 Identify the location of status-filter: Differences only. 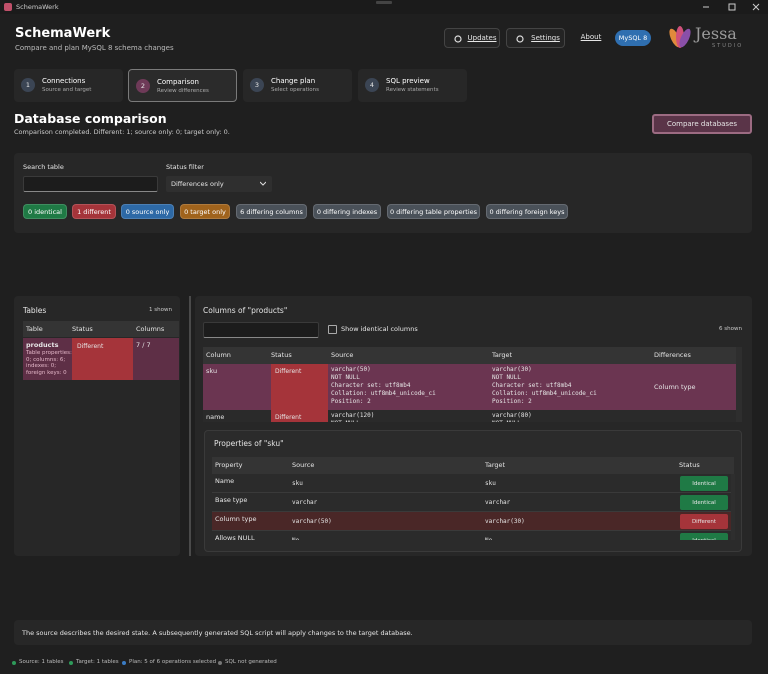
(219, 184).